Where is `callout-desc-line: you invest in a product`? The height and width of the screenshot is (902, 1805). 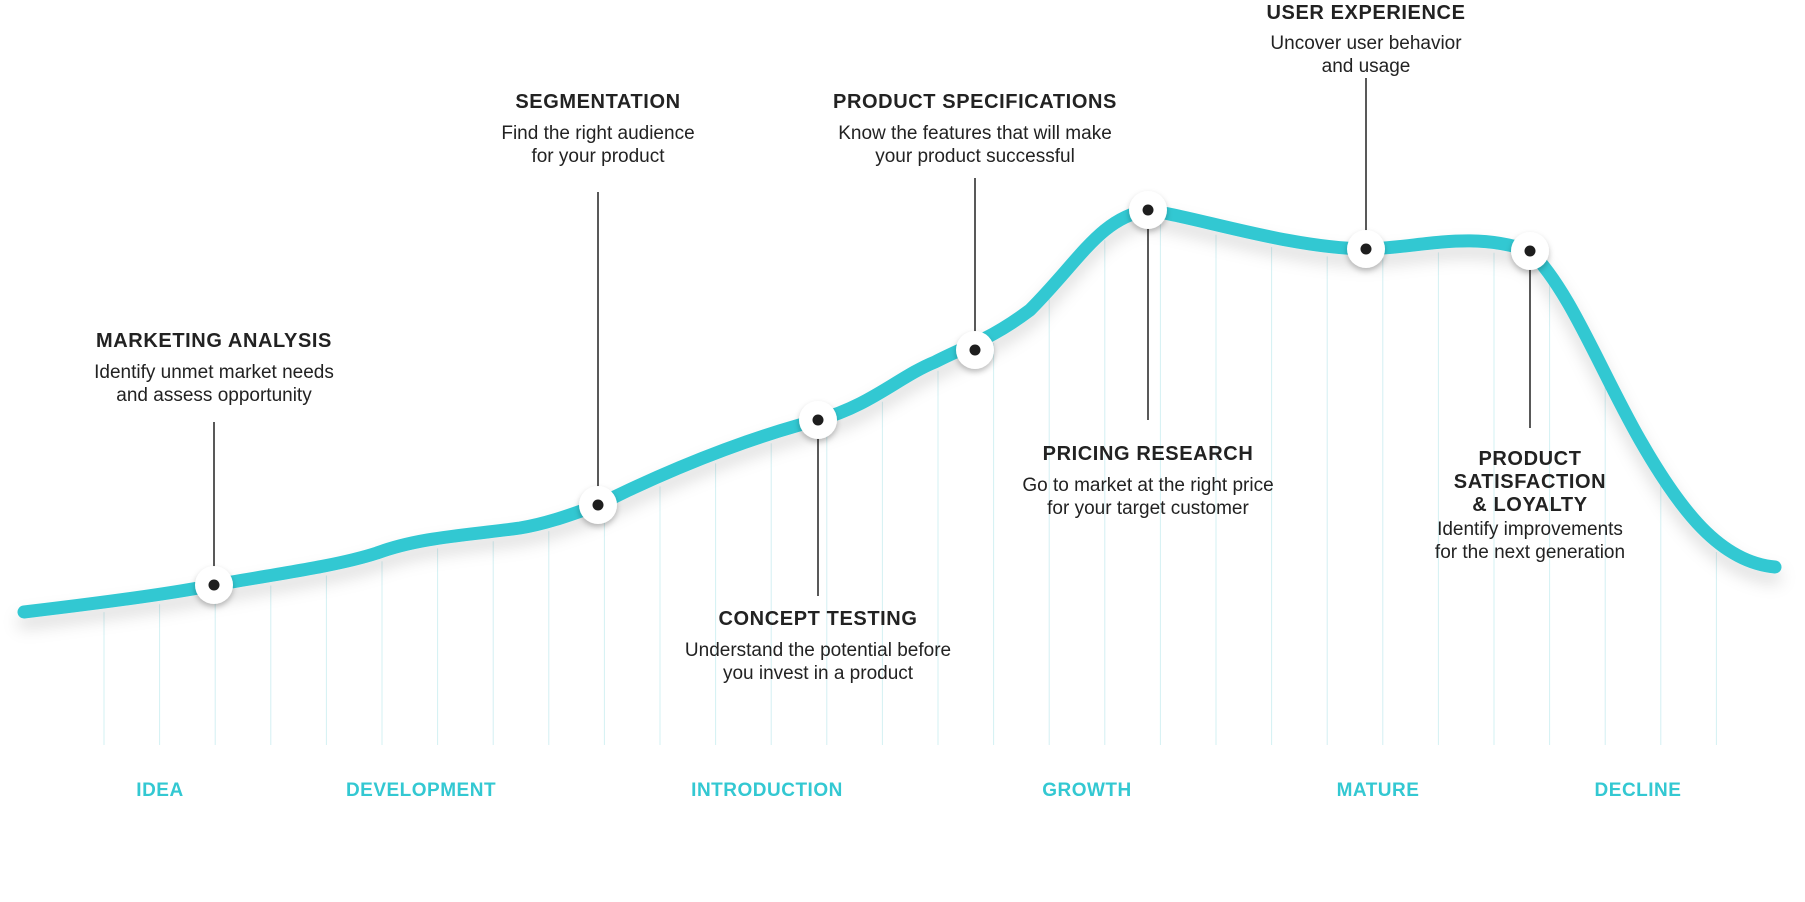 callout-desc-line: you invest in a product is located at coordinates (818, 673).